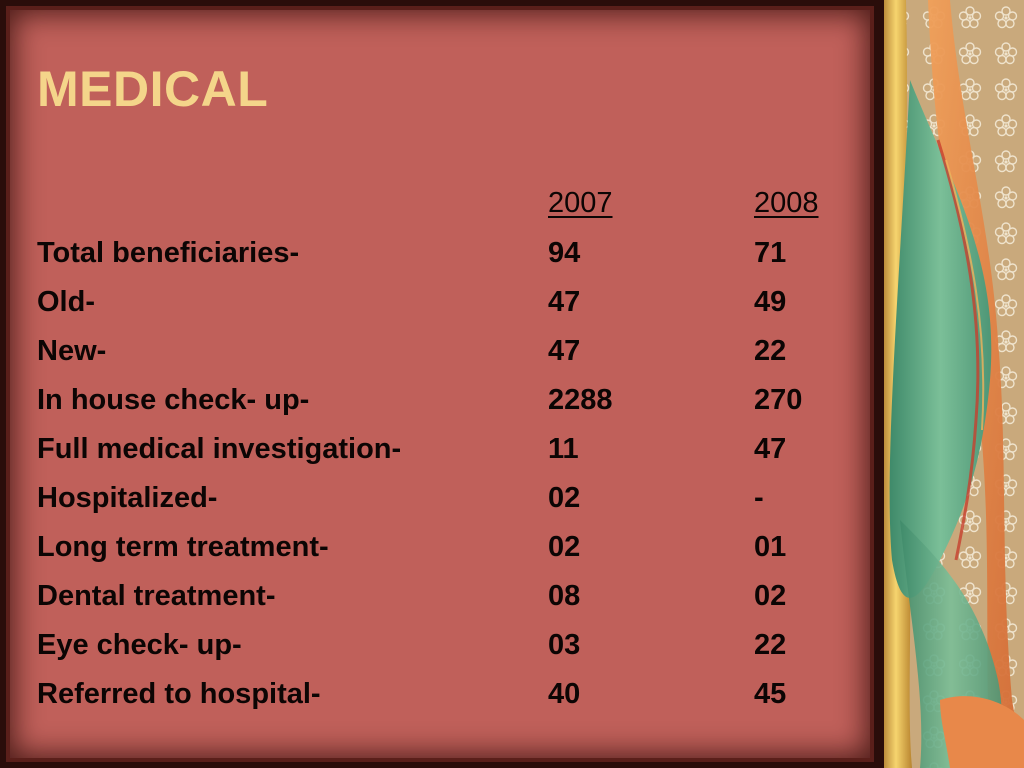  Describe the element at coordinates (770, 596) in the screenshot. I see `value-2008: 02` at that location.